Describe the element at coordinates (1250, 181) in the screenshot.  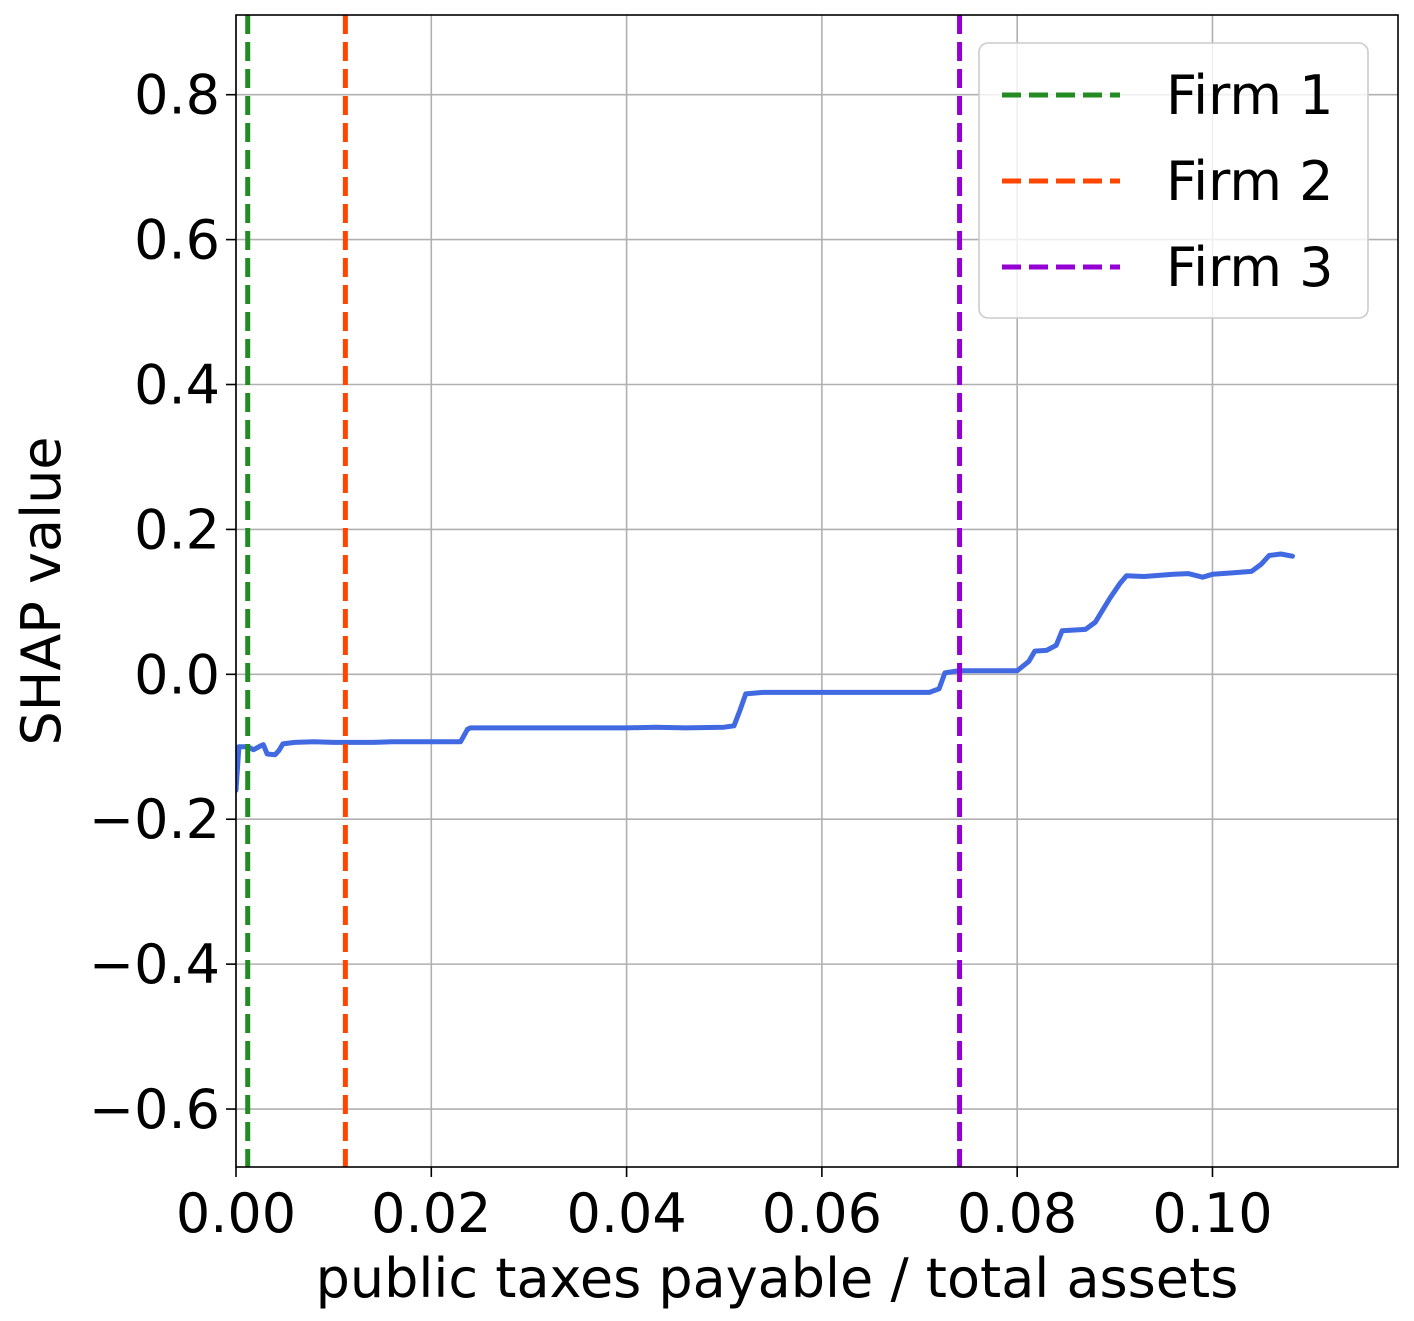
I see `legend-label: Firm 2` at that location.